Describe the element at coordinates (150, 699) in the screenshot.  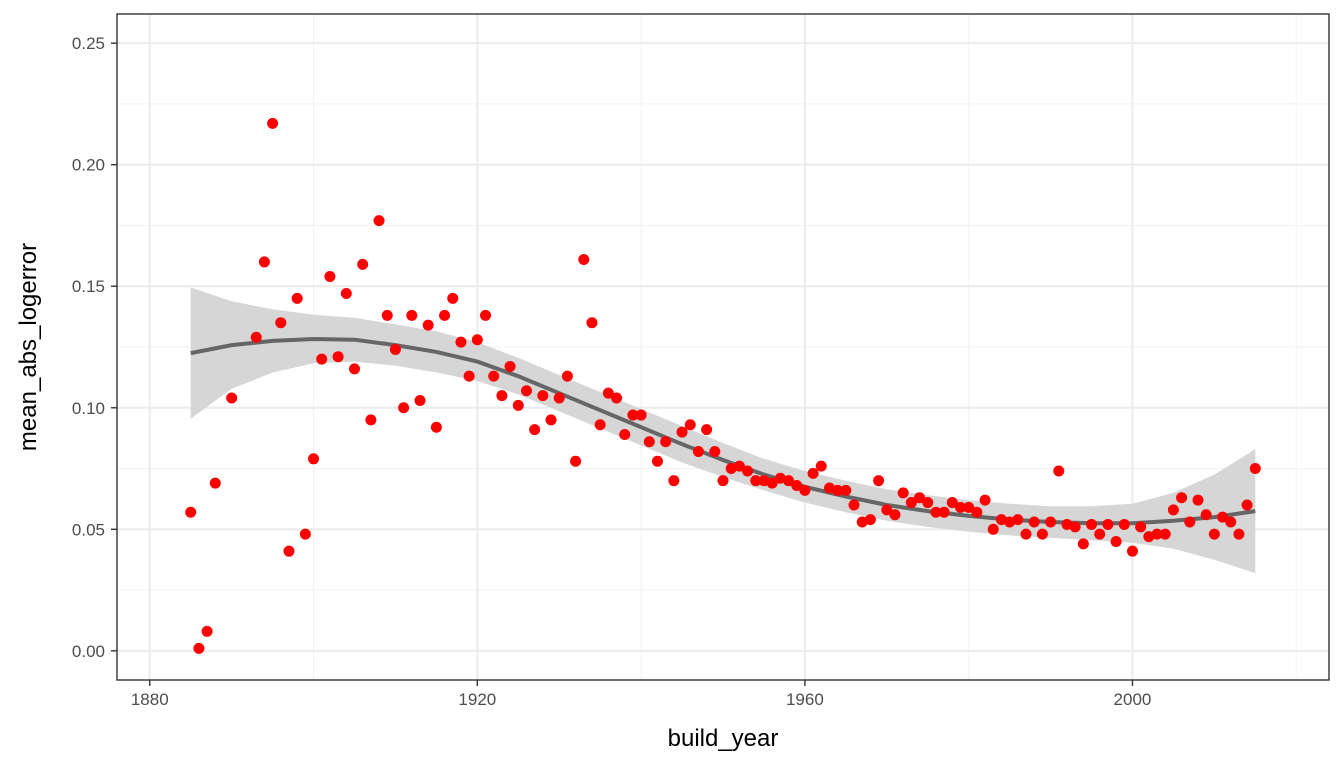
I see `x-tick-label: 1880` at that location.